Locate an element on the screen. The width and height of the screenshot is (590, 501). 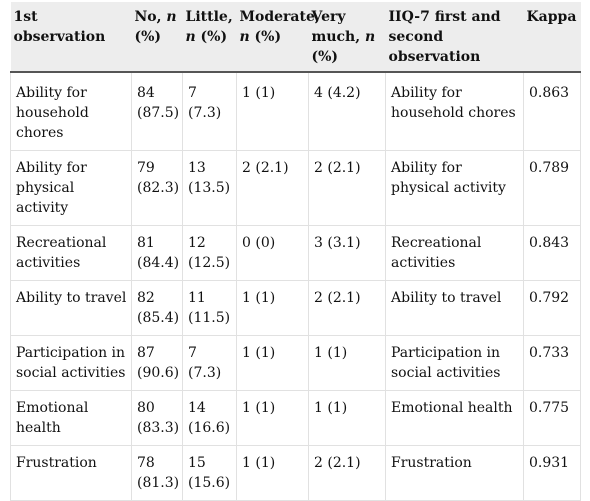
cell-no: 81 (84.4) is located at coordinates (157, 253).